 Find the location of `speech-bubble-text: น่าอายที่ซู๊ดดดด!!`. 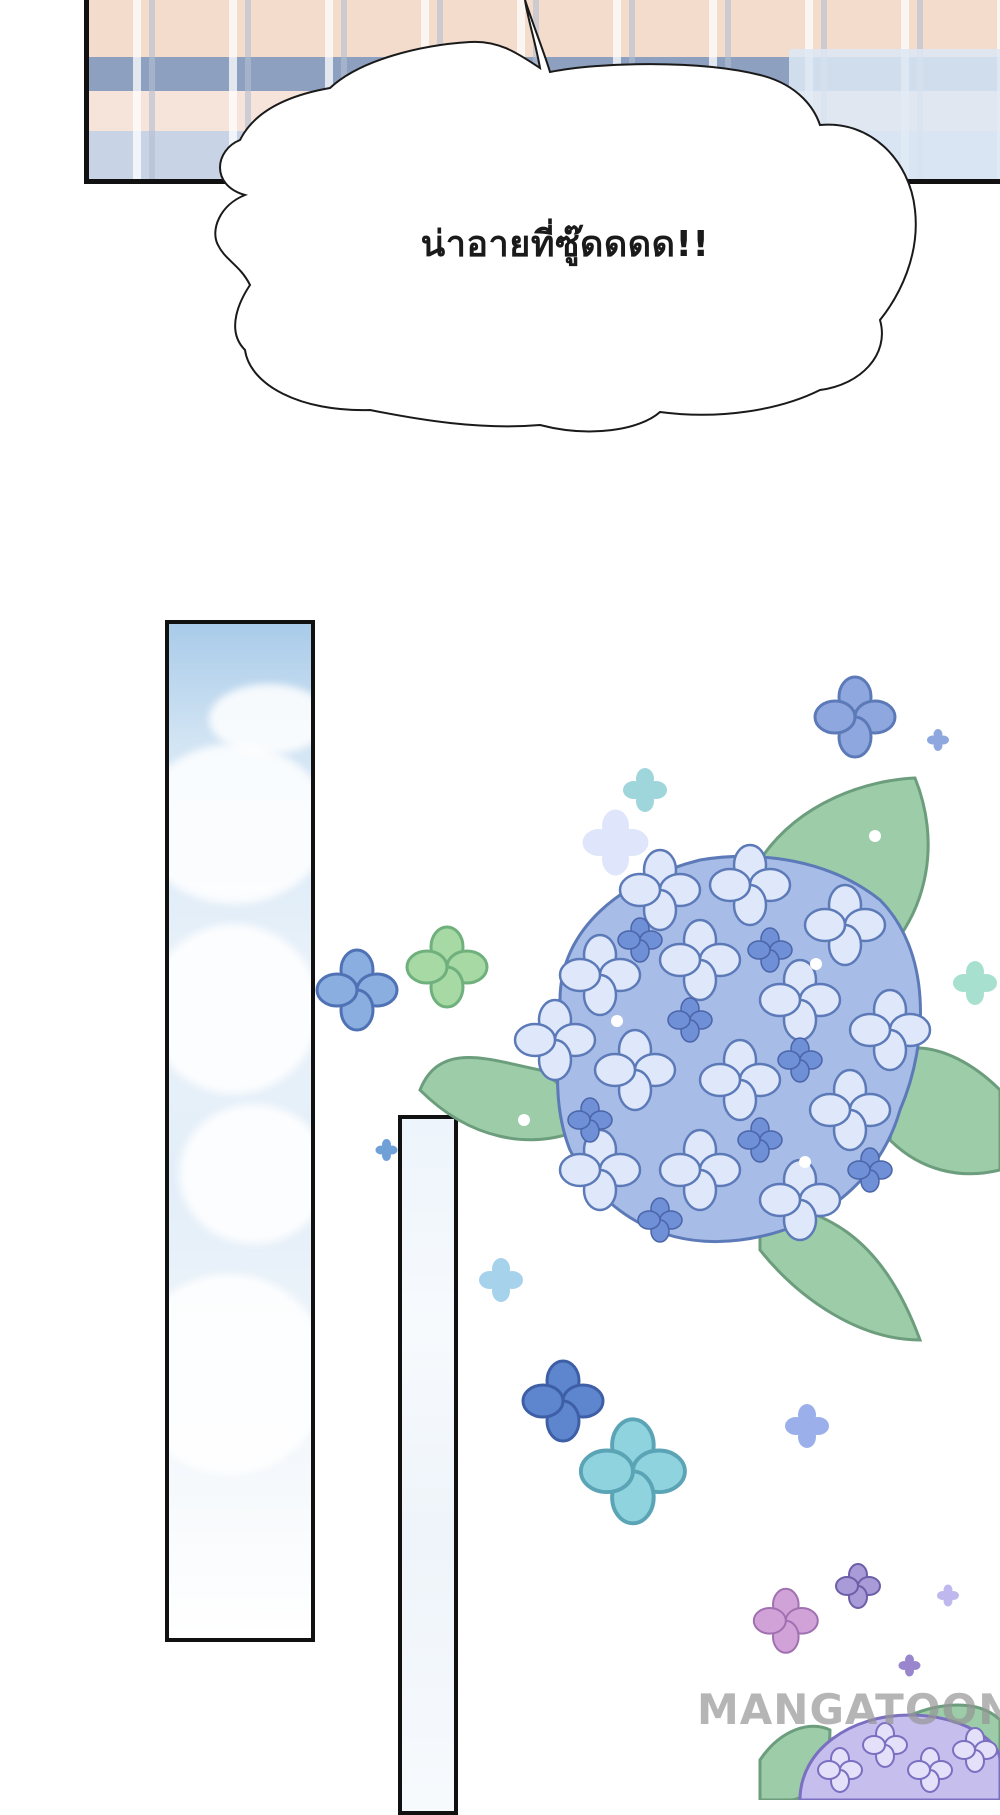

speech-bubble-text: น่าอายที่ซู๊ดดดด!! is located at coordinates (565, 244).